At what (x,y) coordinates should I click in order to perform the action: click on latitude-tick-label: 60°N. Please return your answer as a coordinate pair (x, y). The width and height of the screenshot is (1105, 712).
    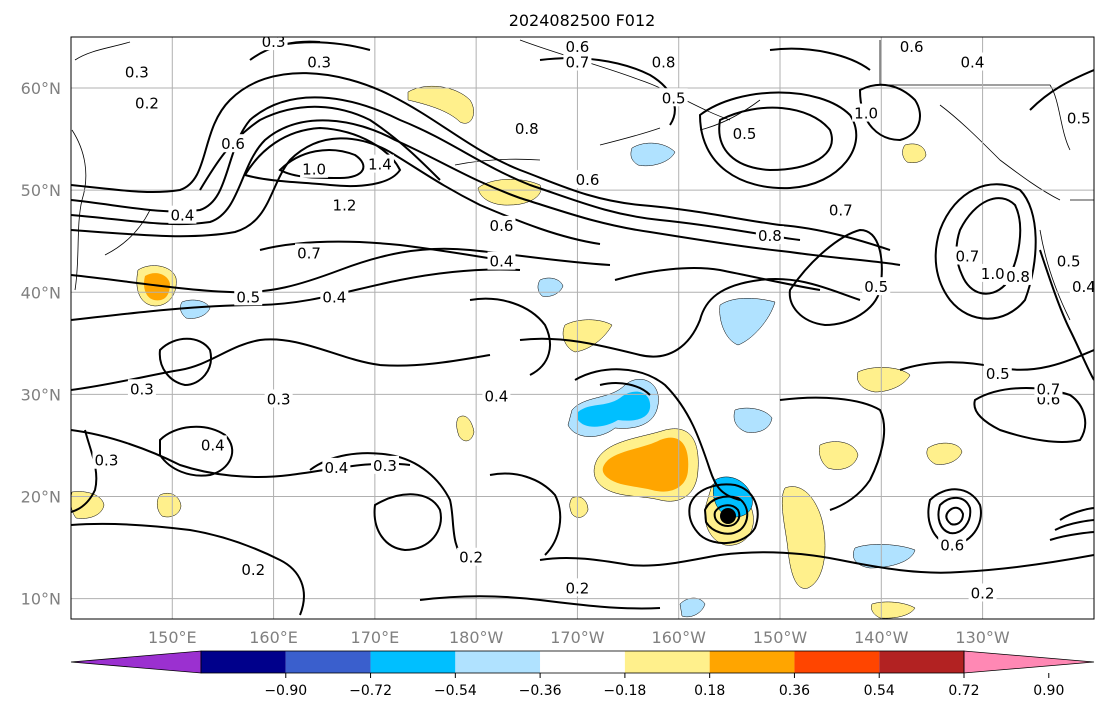
    Looking at the image, I should click on (41, 88).